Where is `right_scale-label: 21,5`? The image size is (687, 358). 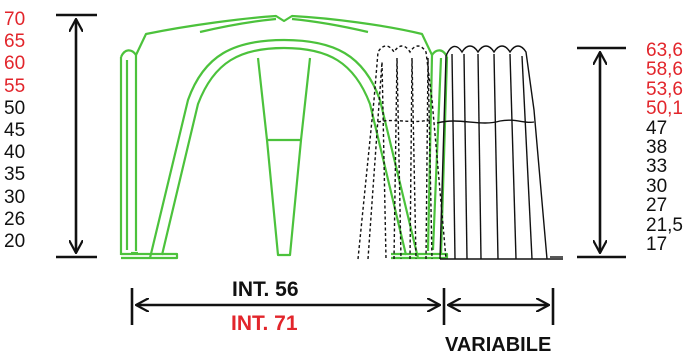 right_scale-label: 21,5 is located at coordinates (664, 225).